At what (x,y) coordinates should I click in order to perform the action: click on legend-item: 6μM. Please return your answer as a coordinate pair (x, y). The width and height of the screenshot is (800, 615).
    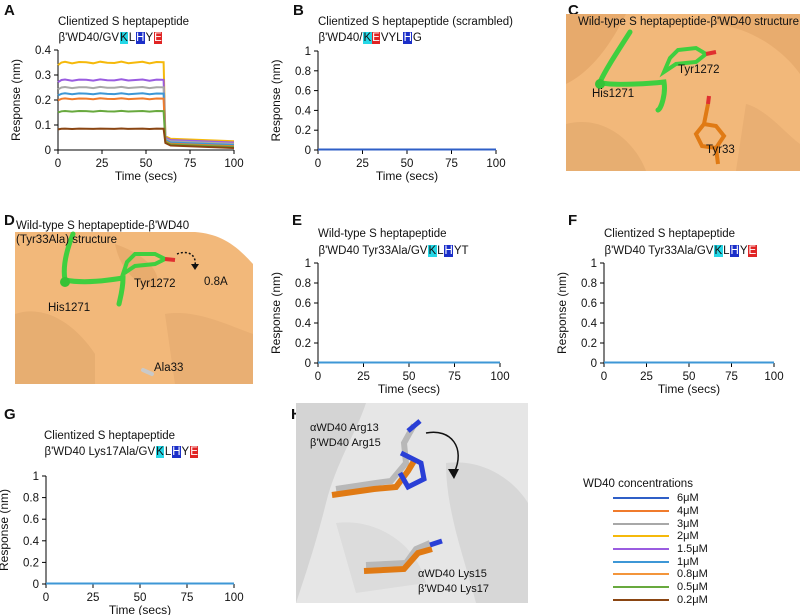
    Looking at the image, I should click on (678, 498).